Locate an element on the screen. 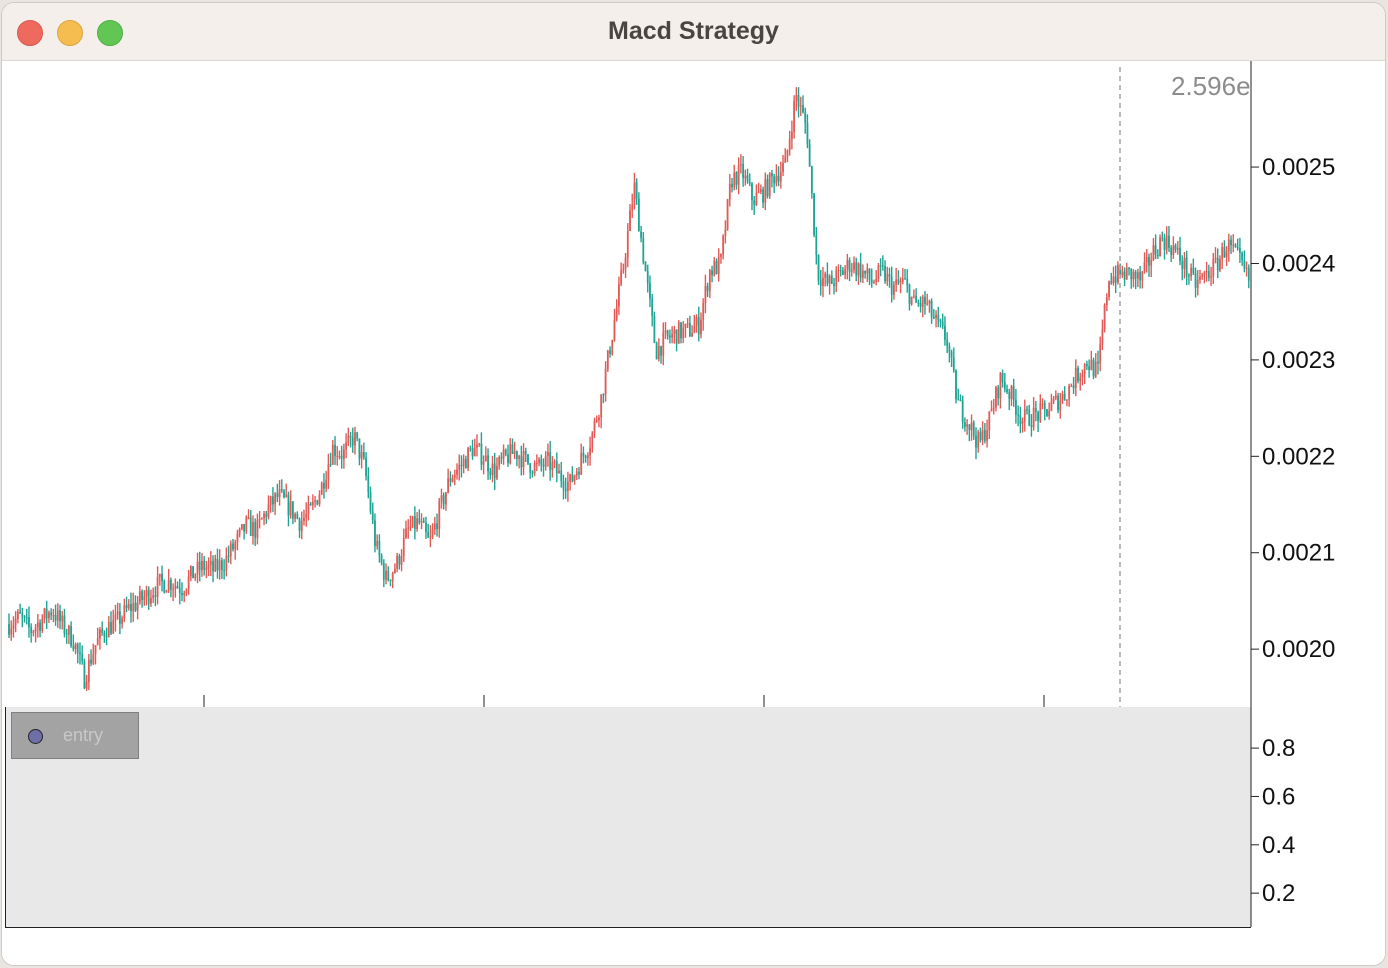 This screenshot has height=968, width=1388. close-window-button is located at coordinates (30, 33).